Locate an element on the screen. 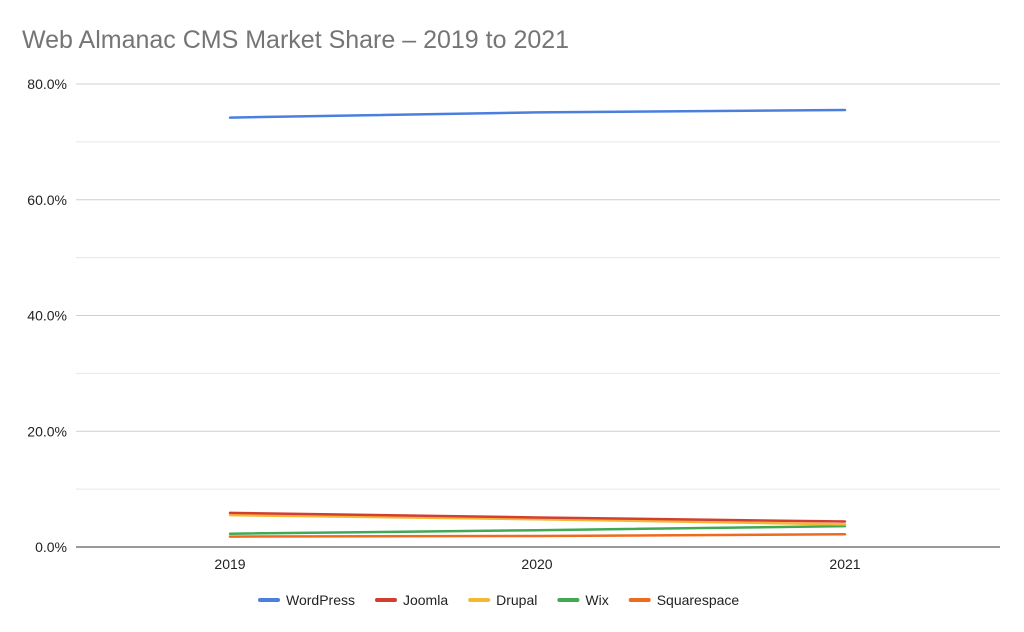 Image resolution: width=1024 pixels, height=632 pixels. x-tick-label: 2020 is located at coordinates (536, 564).